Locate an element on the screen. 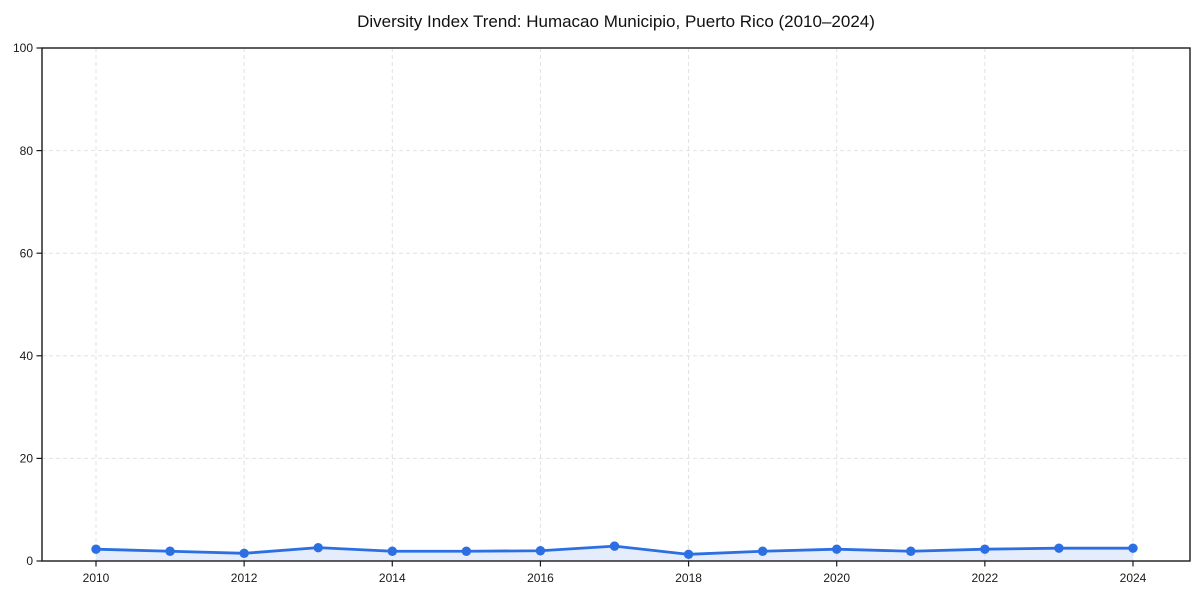  y-tick-label: 60 is located at coordinates (27, 253).